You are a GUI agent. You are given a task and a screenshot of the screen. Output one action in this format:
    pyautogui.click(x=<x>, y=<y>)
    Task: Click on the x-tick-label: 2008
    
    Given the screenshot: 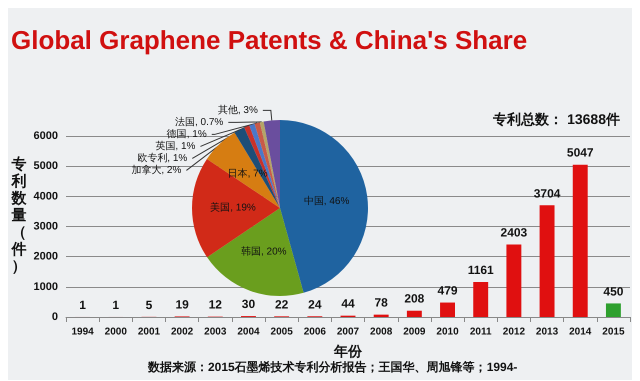 What is the action you would take?
    pyautogui.click(x=381, y=332)
    